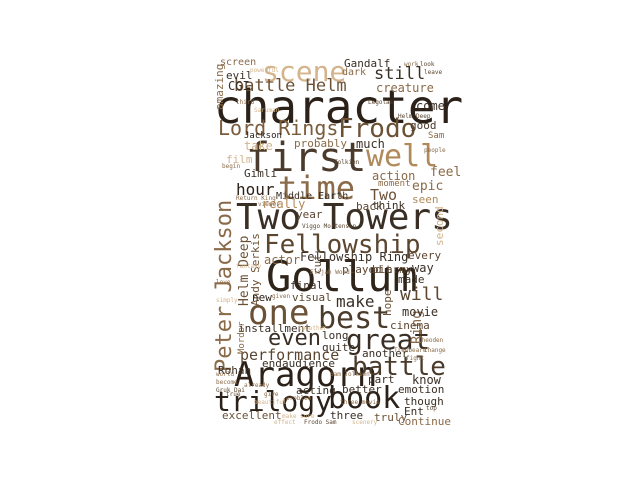 Image resolution: width=640 pixels, height=480 pixels. I want to click on word-fellowship-ring: Fellowship Ring, so click(354, 257).